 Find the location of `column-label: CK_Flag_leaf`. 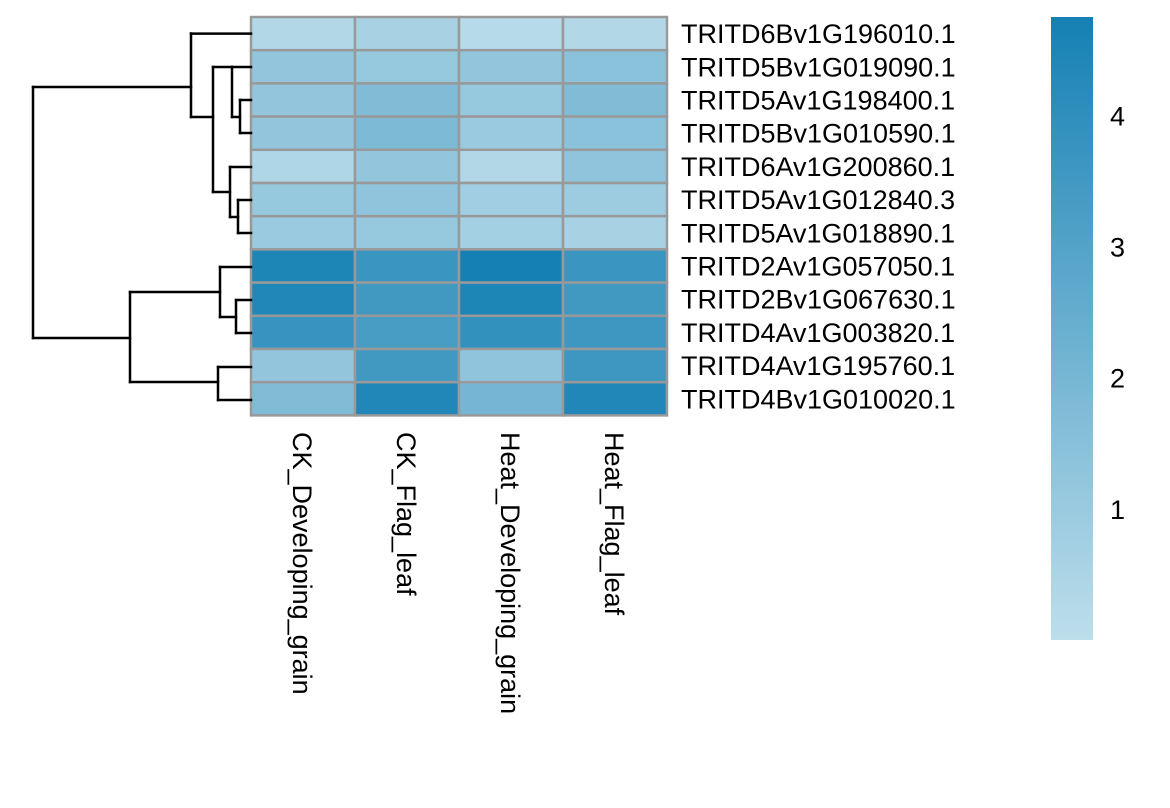

column-label: CK_Flag_leaf is located at coordinates (406, 514).